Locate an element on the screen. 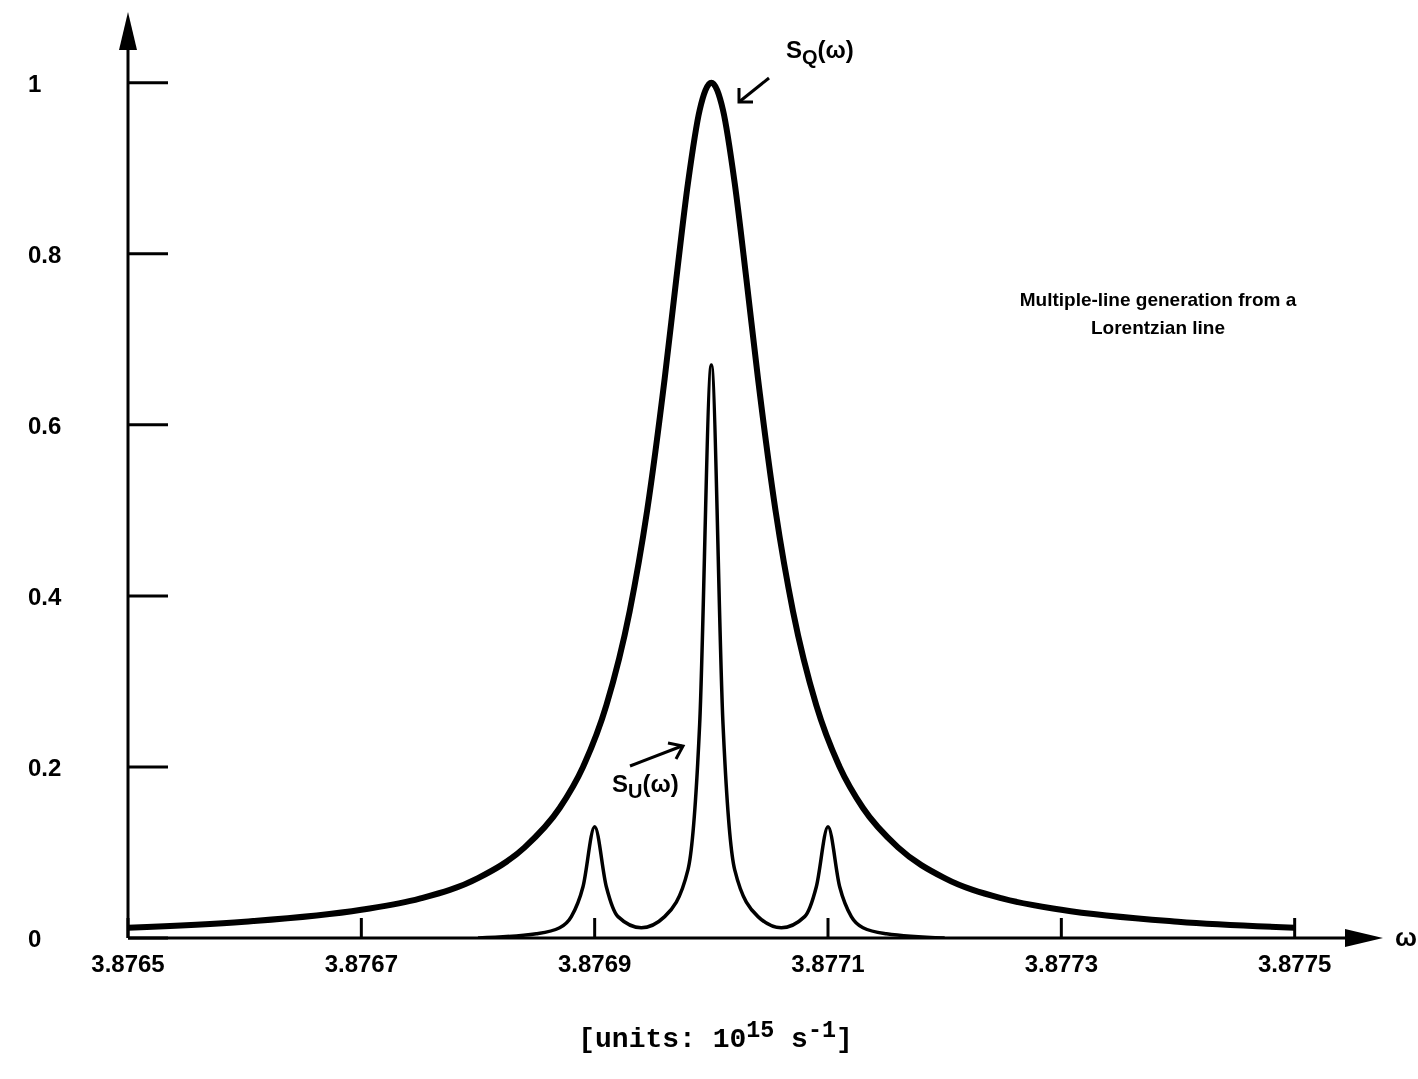  x-tick-label: 3.8771 is located at coordinates (828, 963).